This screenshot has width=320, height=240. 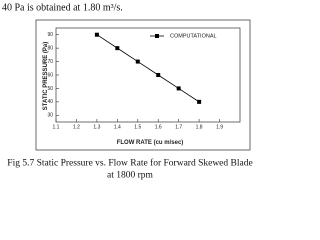 What do you see at coordinates (50, 62) in the screenshot?
I see `y-tick-label: 70` at bounding box center [50, 62].